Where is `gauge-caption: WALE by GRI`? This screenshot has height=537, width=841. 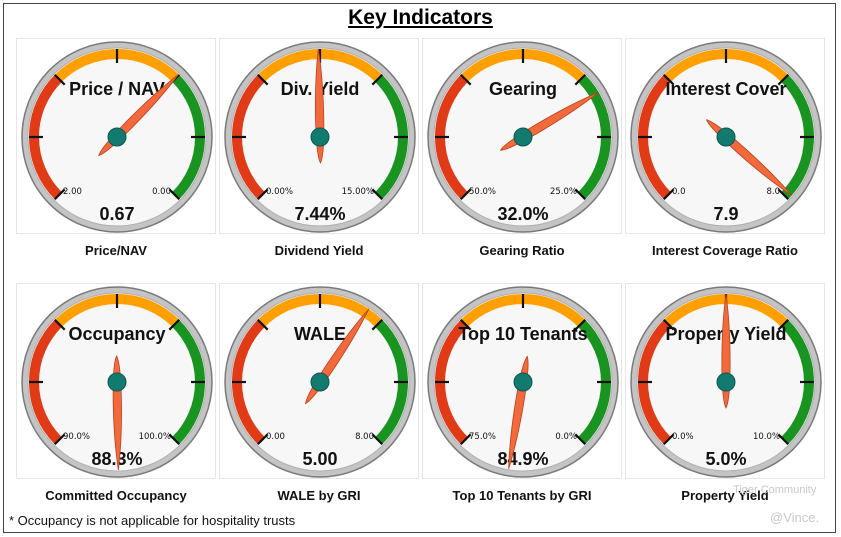
gauge-caption: WALE by GRI is located at coordinates (319, 495).